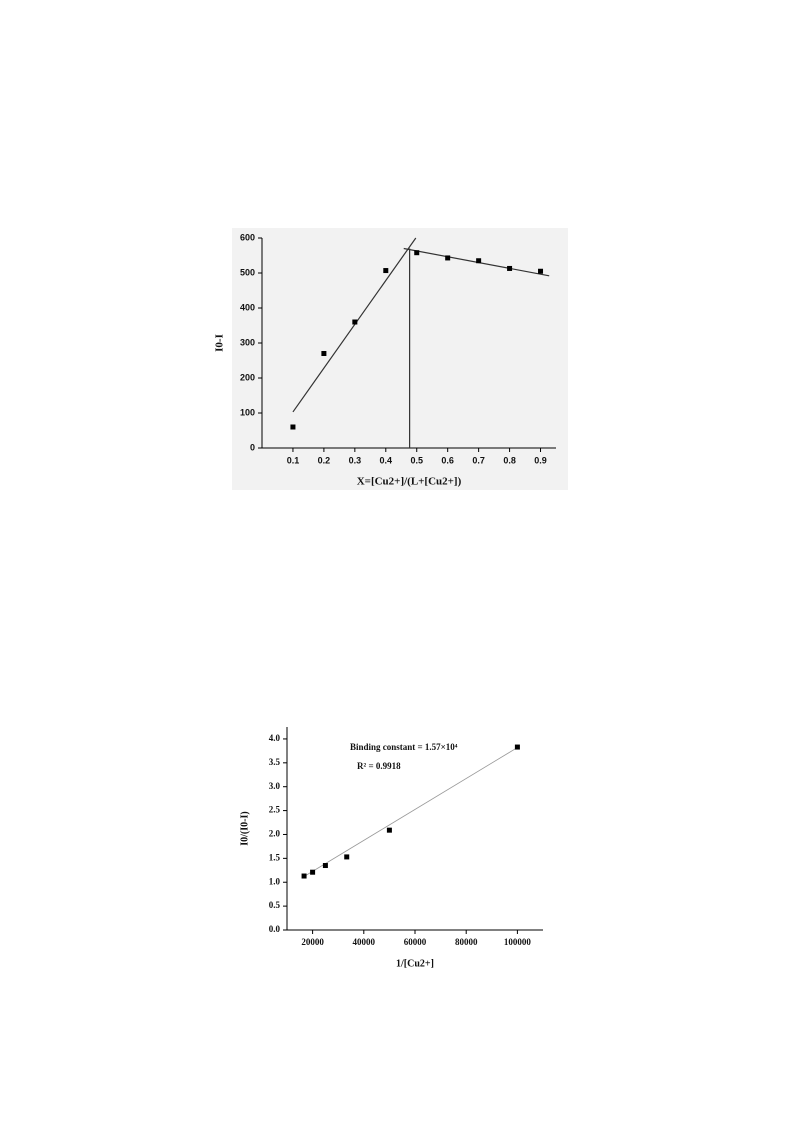  Describe the element at coordinates (466, 942) in the screenshot. I see `x-tick-label: 80000` at that location.